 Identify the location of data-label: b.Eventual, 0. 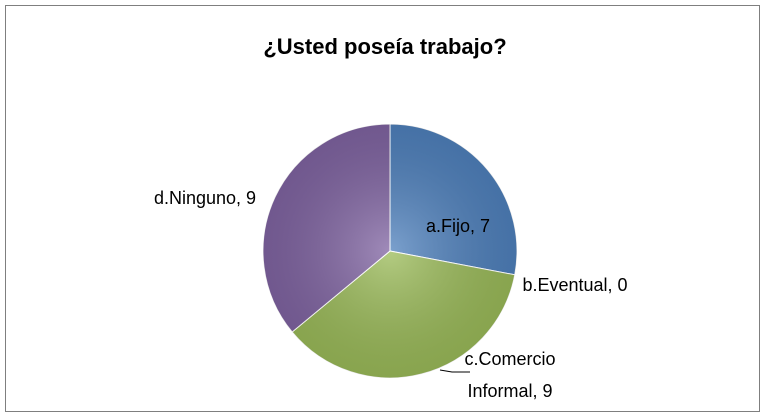
(575, 285).